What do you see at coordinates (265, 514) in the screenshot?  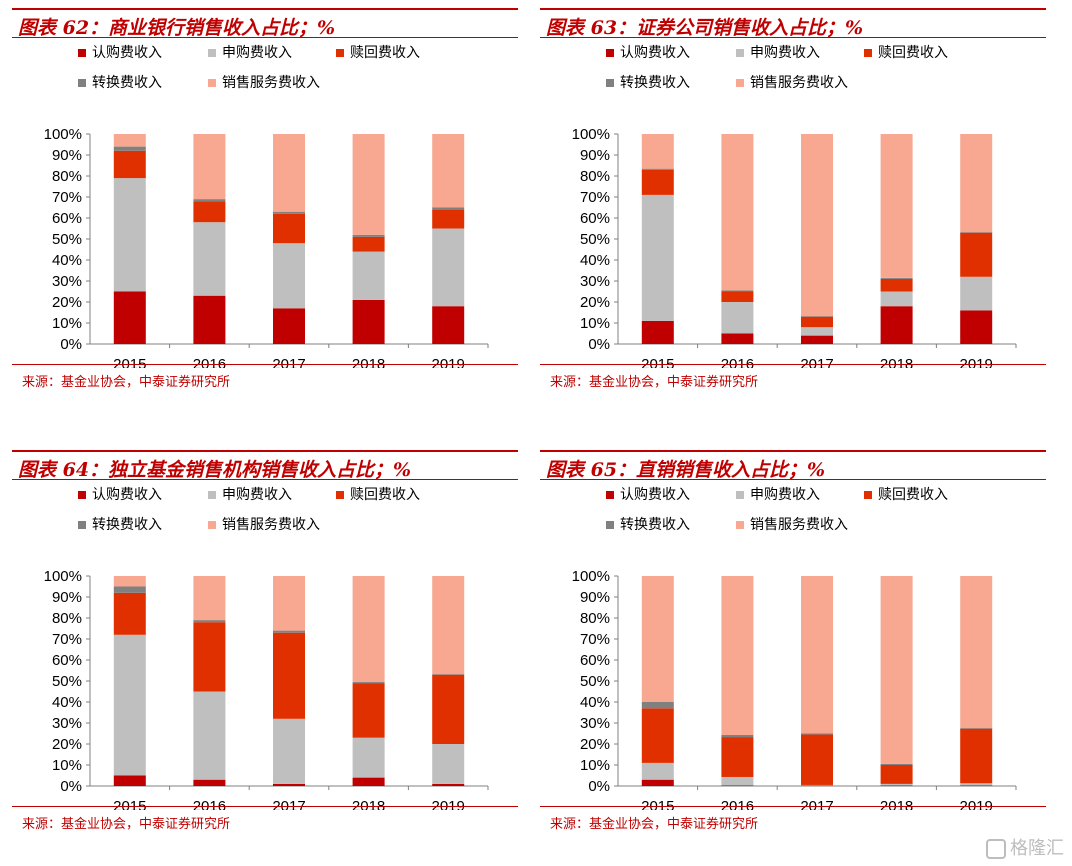 I see `legend: 认购费收入 申购费收入 赎回费收入 转换费收入 销售服务费收入` at bounding box center [265, 514].